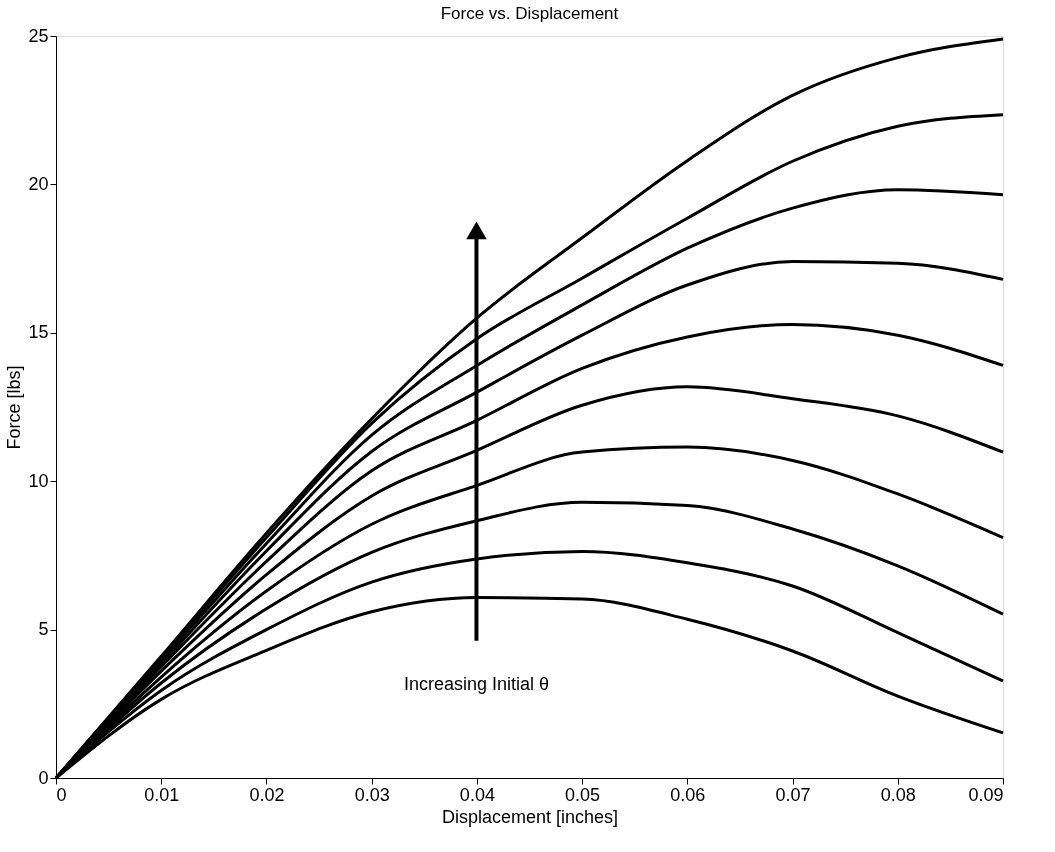  What do you see at coordinates (372, 794) in the screenshot?
I see `x-tick-label: 0.03` at bounding box center [372, 794].